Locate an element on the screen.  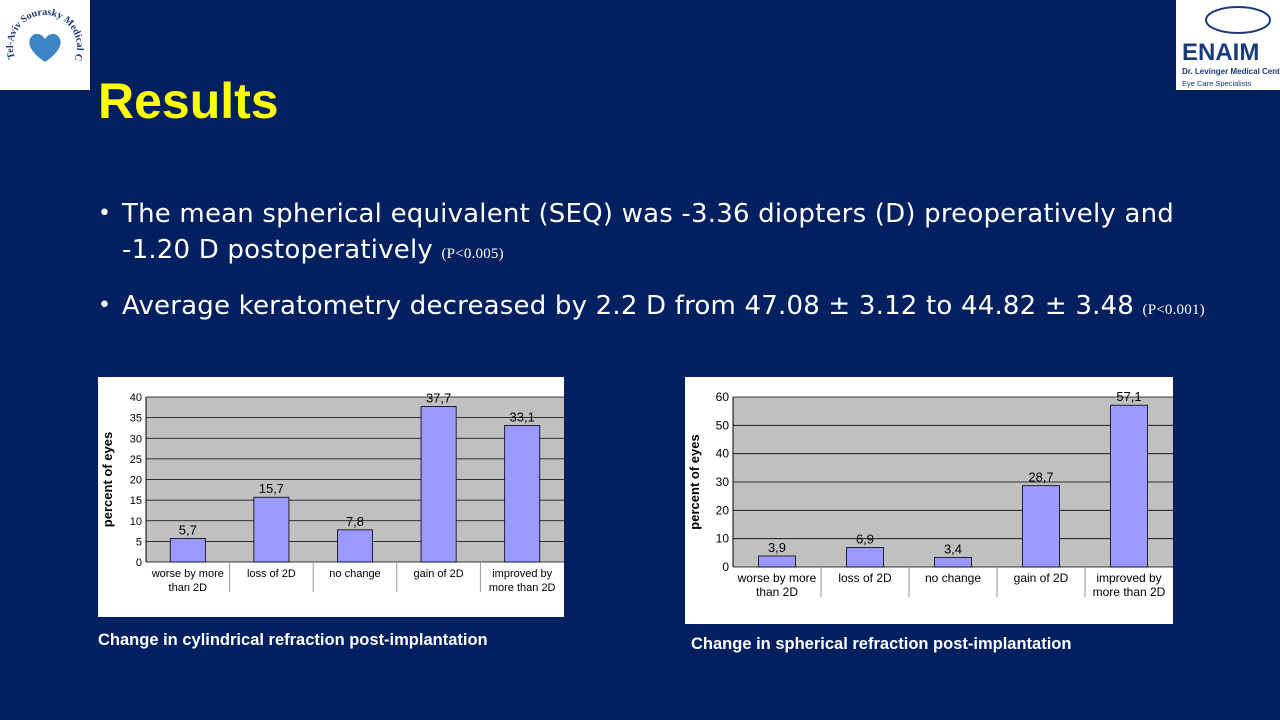
enaim-logo-name: ENAIM is located at coordinates (1220, 52).